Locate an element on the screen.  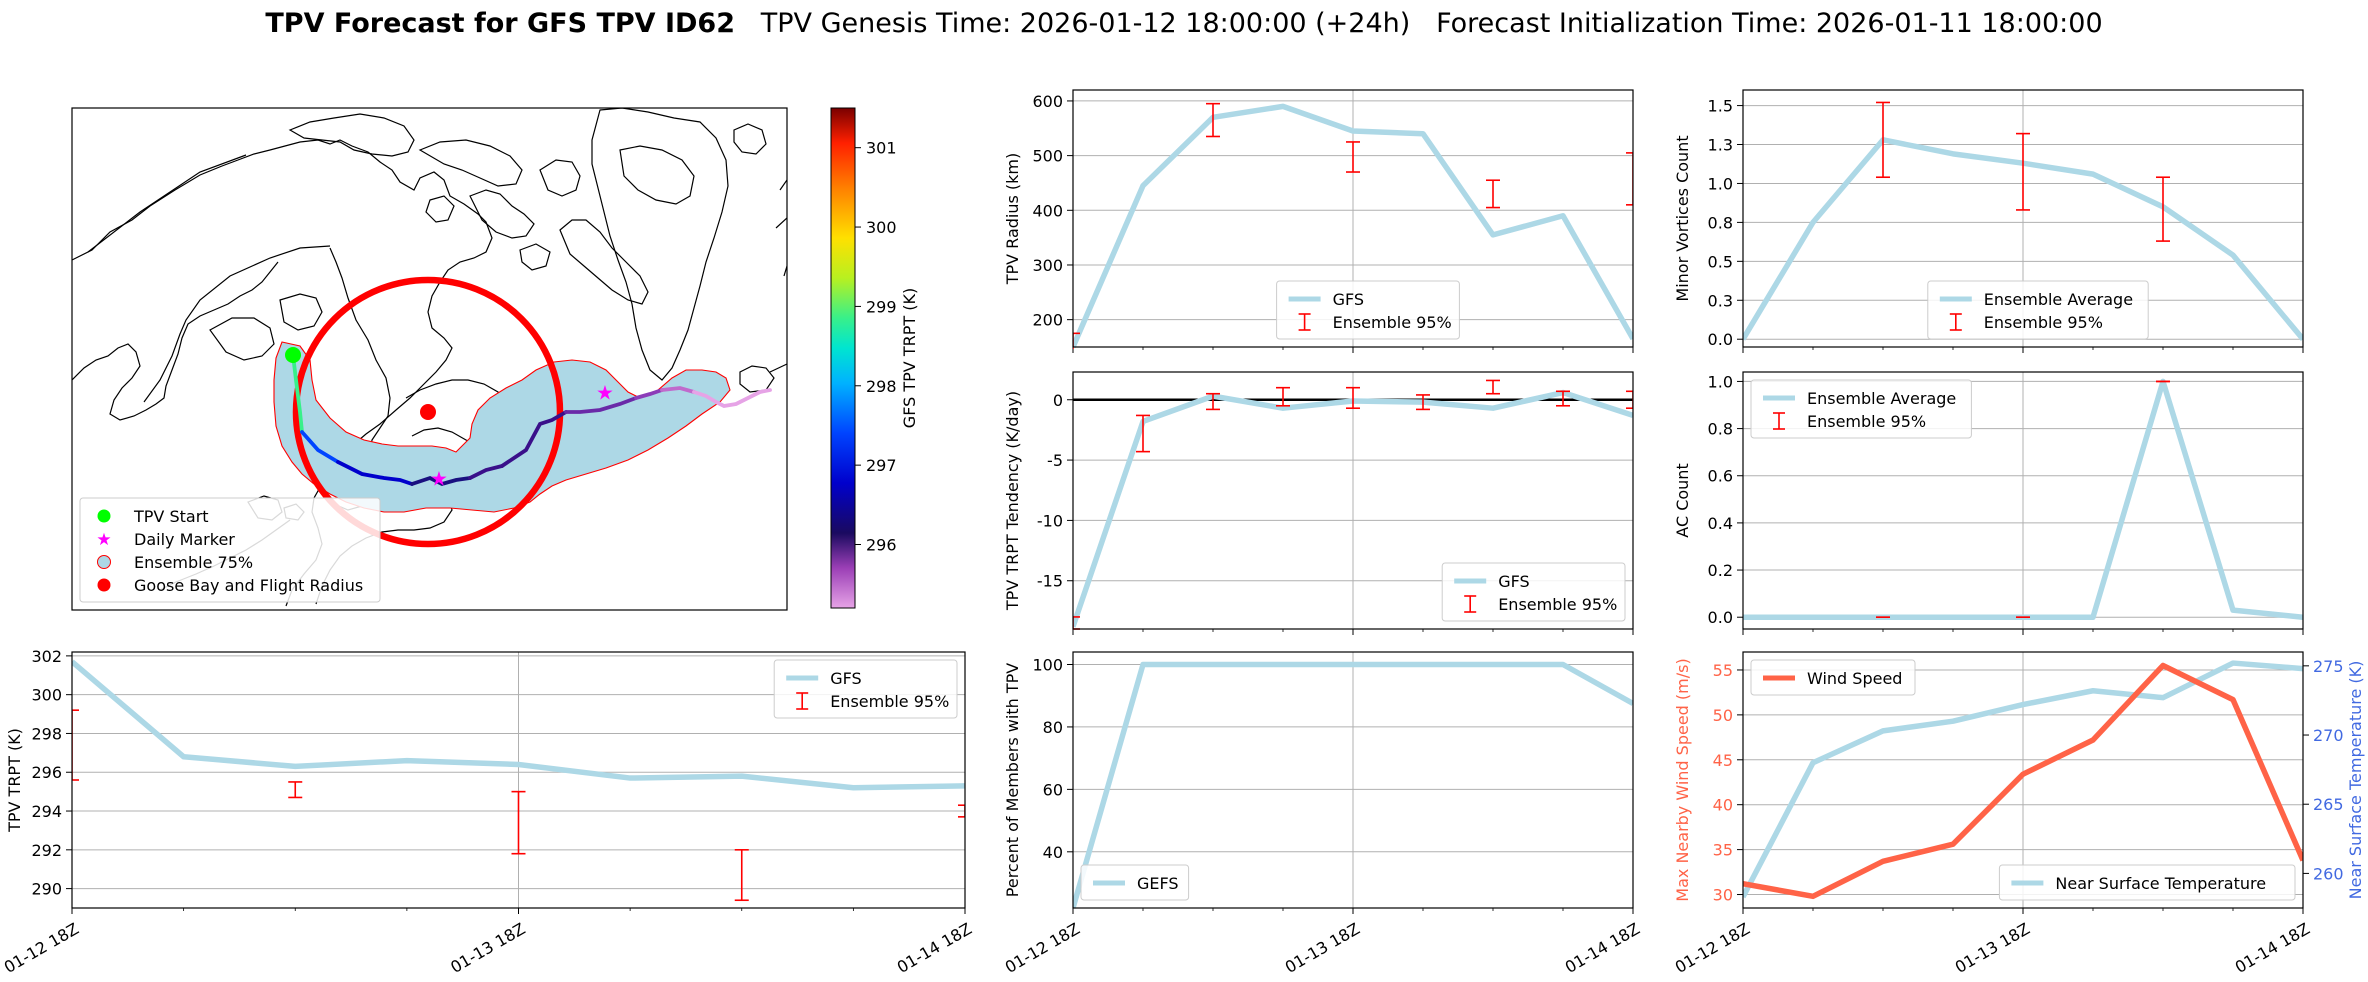
legend-daily-marker-icon: ★ is located at coordinates (103, 540).